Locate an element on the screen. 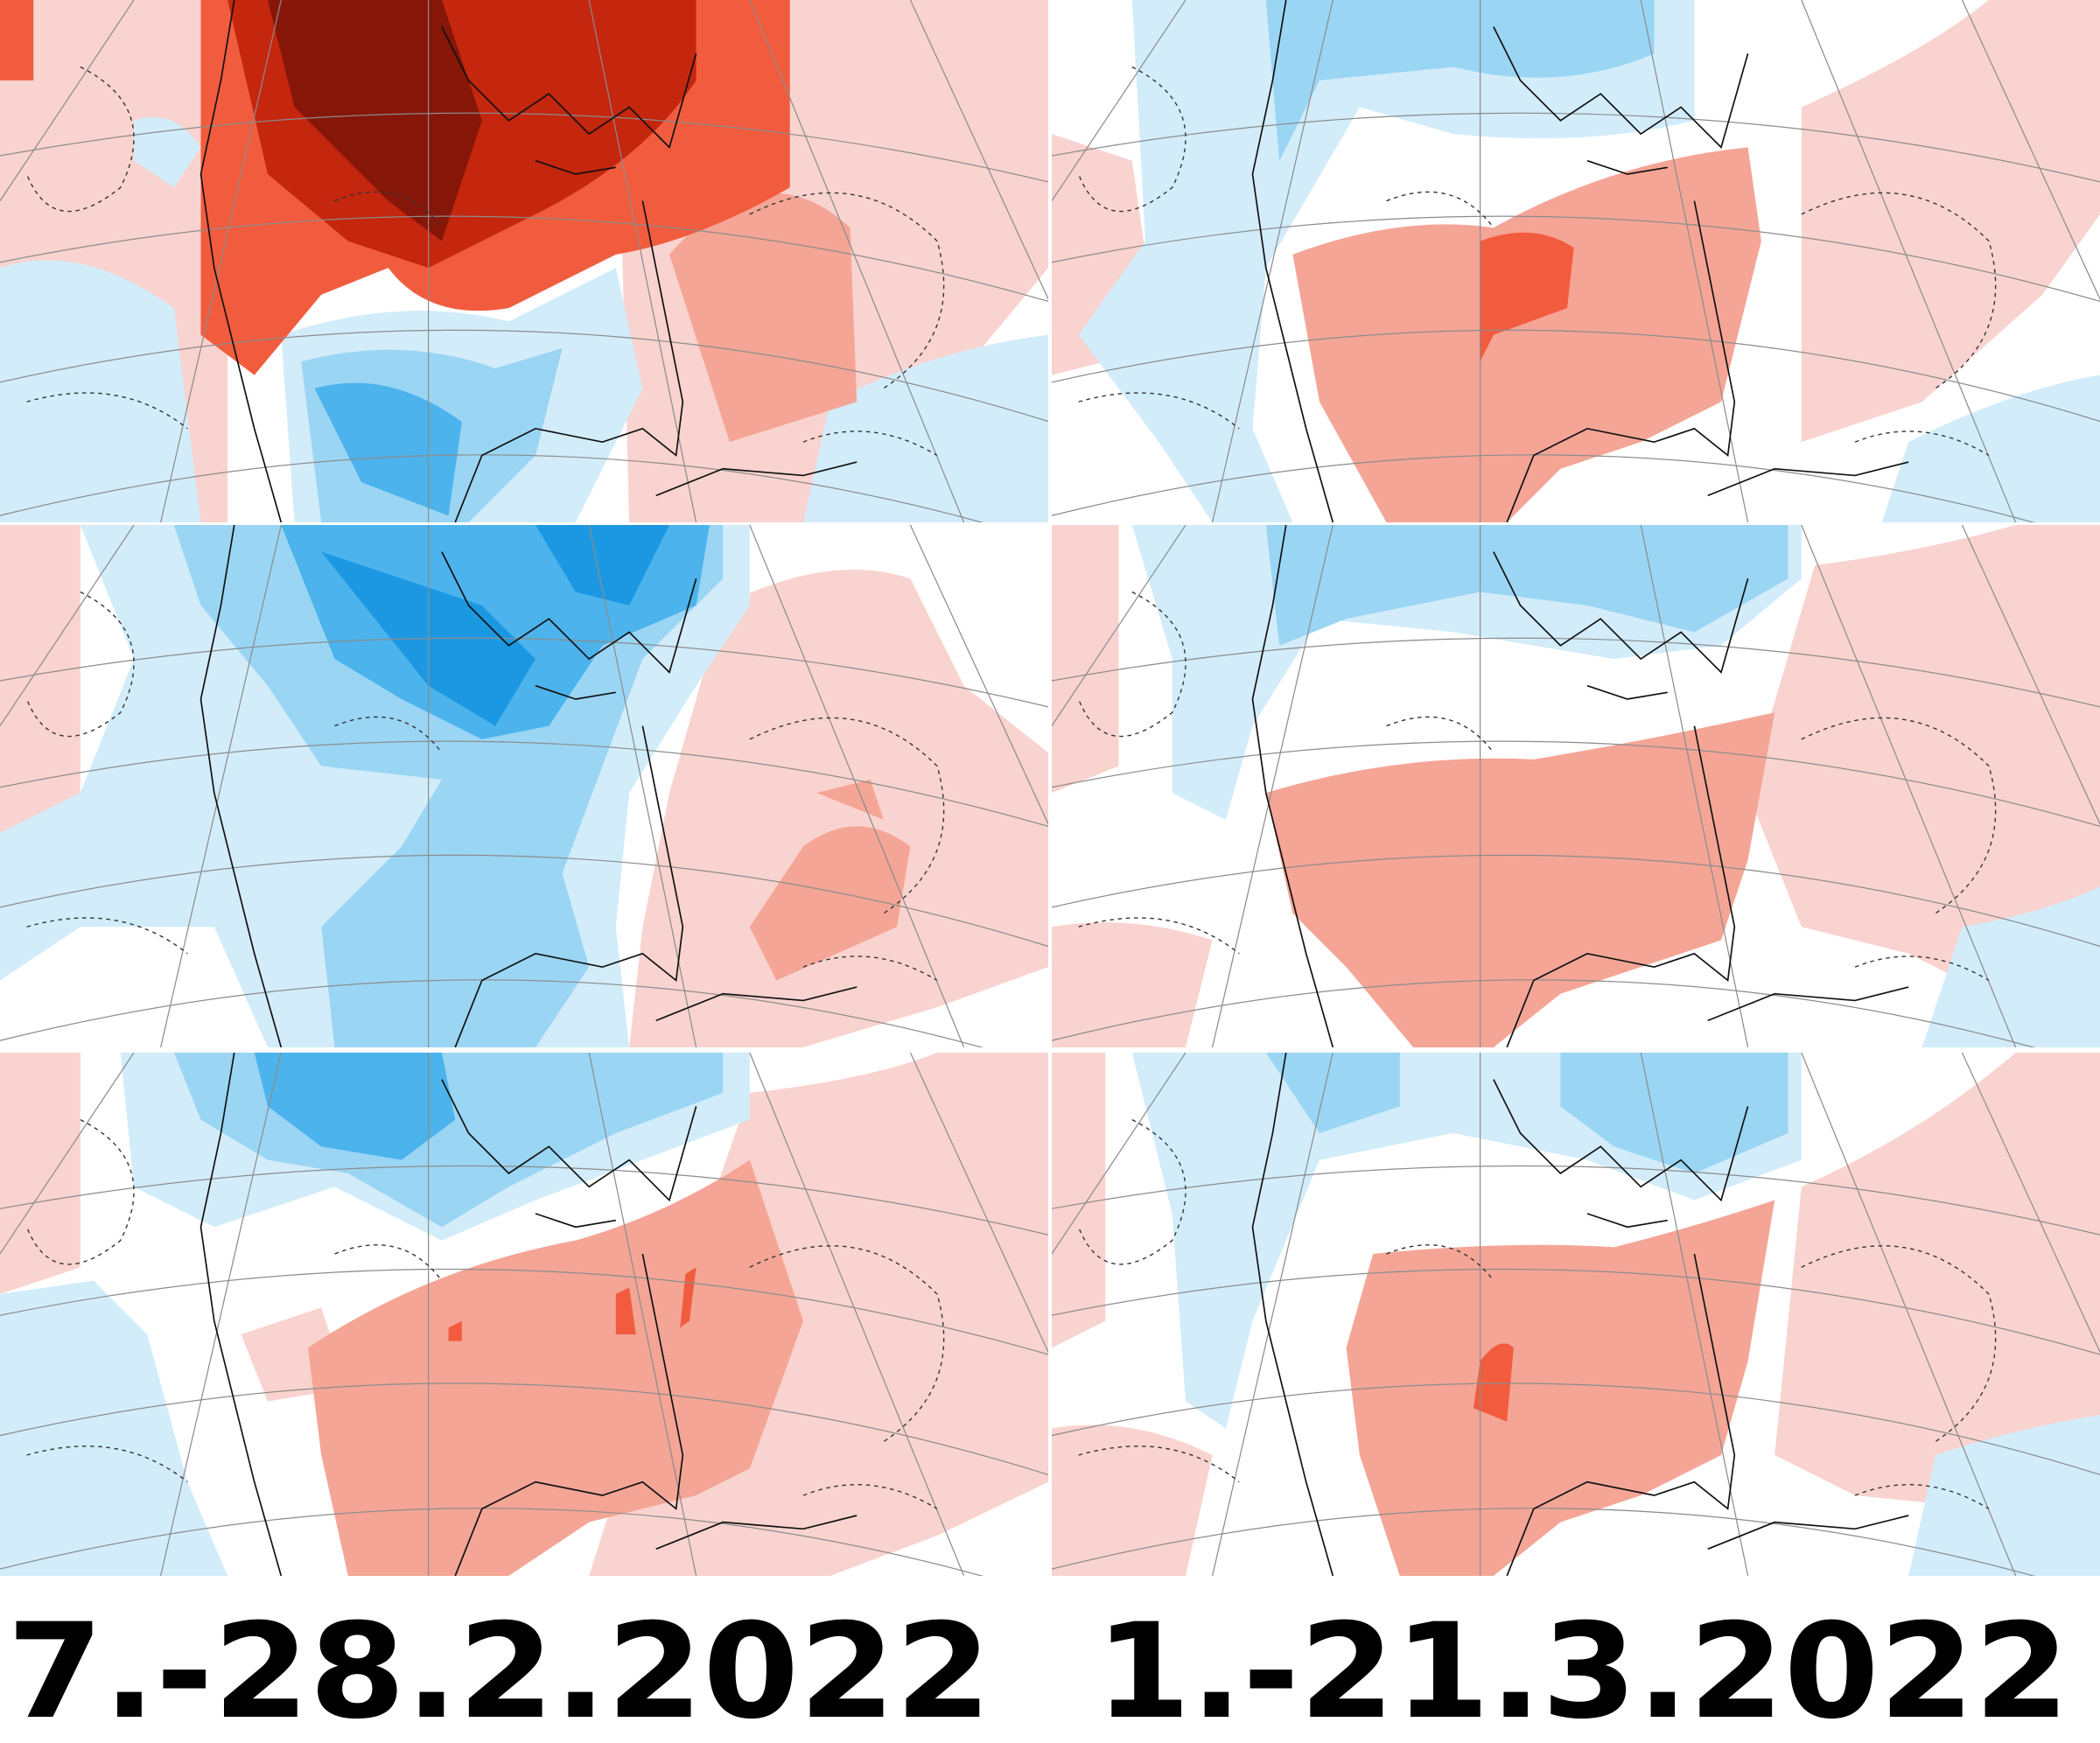 The width and height of the screenshot is (2100, 1743). anomaly-very-cold is located at coordinates (495, 625).